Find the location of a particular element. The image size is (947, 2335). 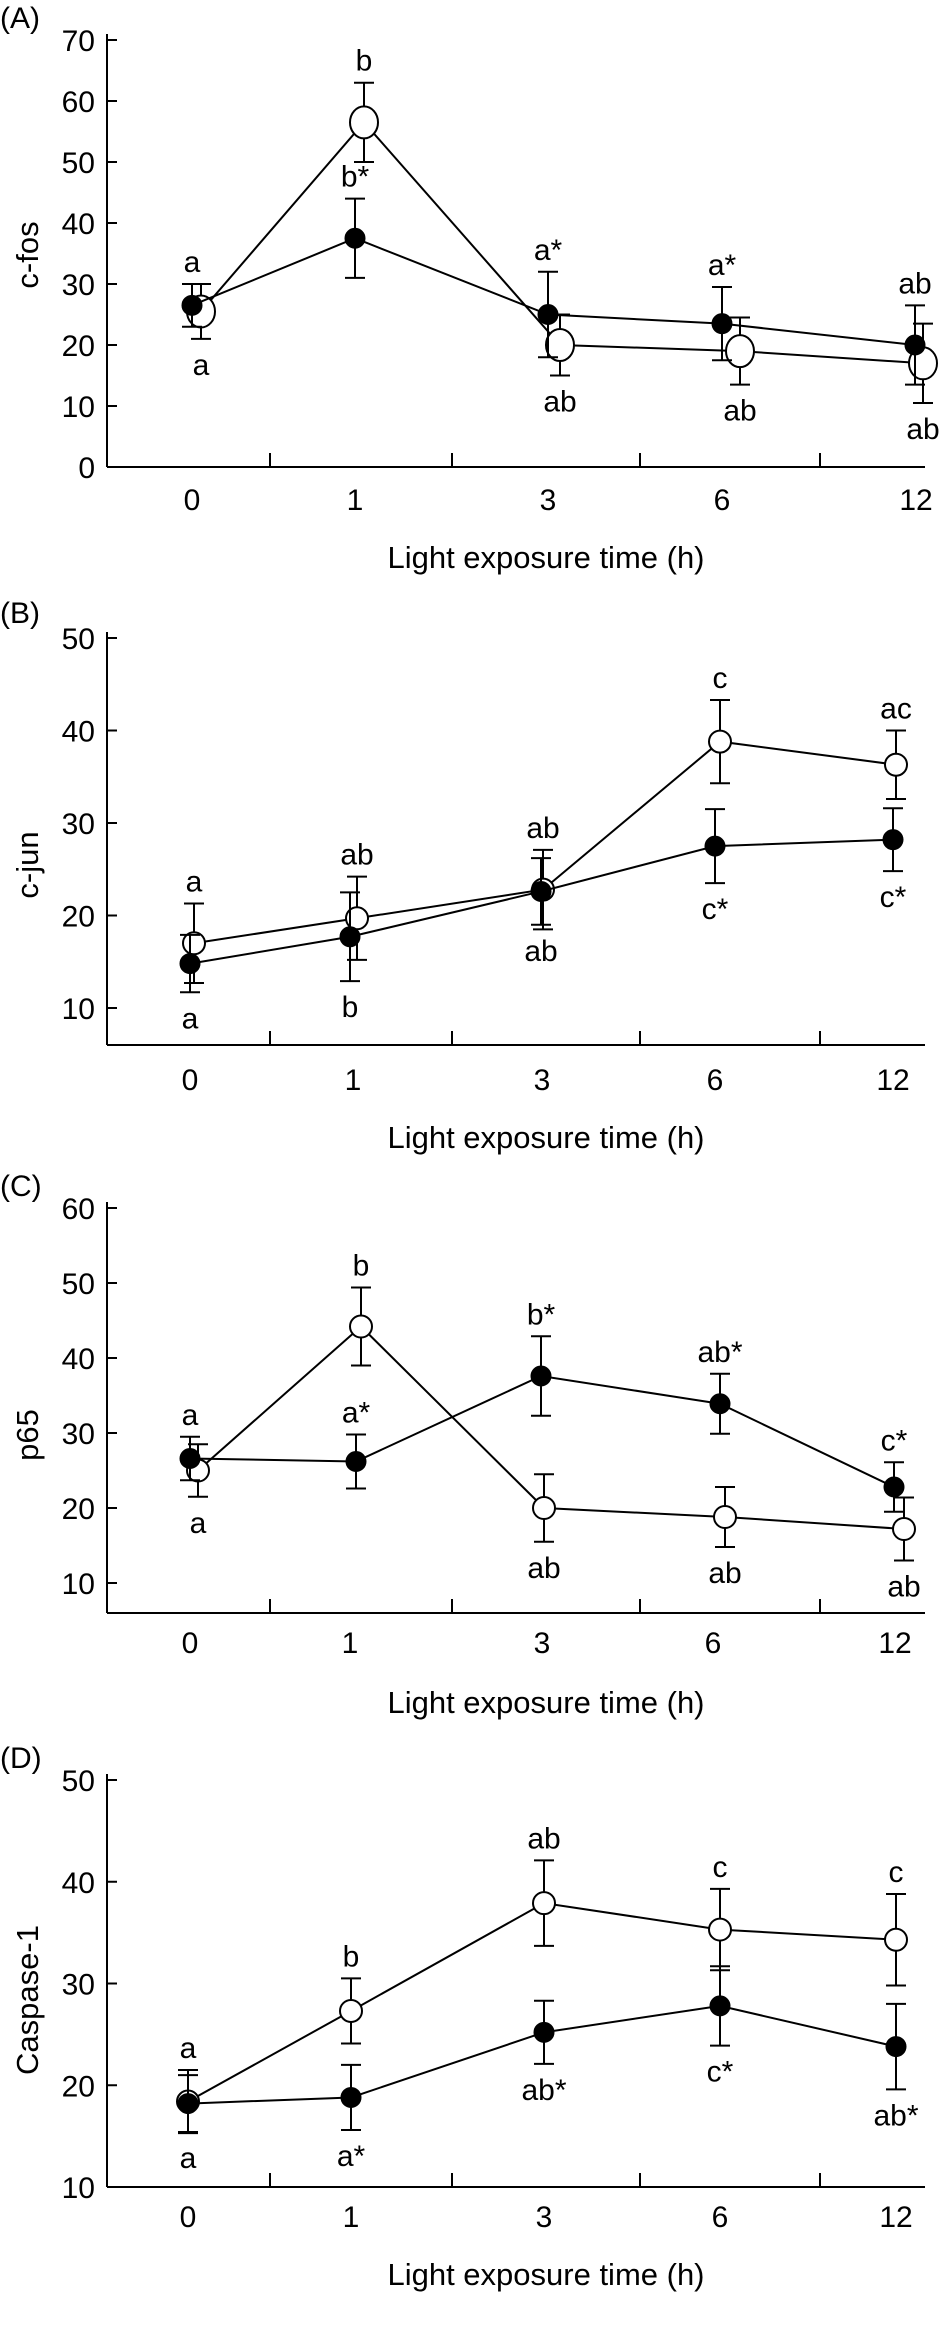

series-line-open is located at coordinates (542, 2002).